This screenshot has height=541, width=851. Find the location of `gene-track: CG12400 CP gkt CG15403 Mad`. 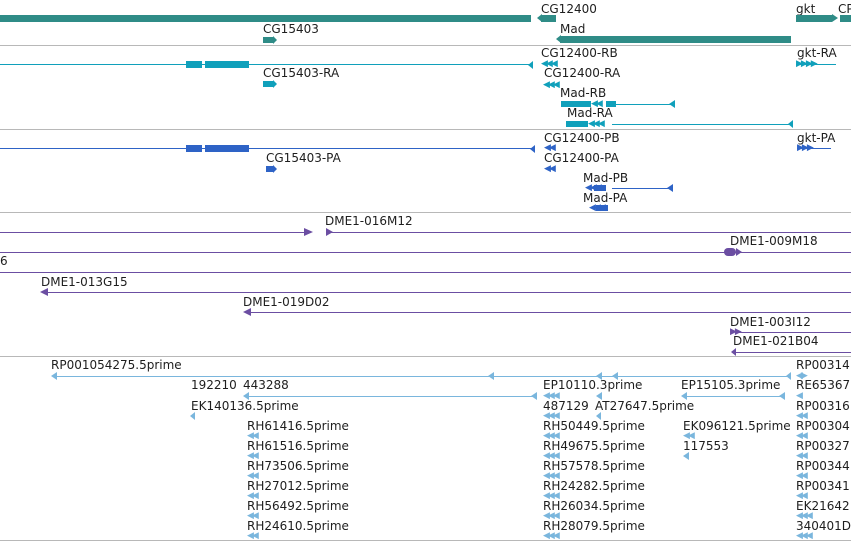

gene-track: CG12400 CP gkt CG15403 Mad is located at coordinates (425, 22).